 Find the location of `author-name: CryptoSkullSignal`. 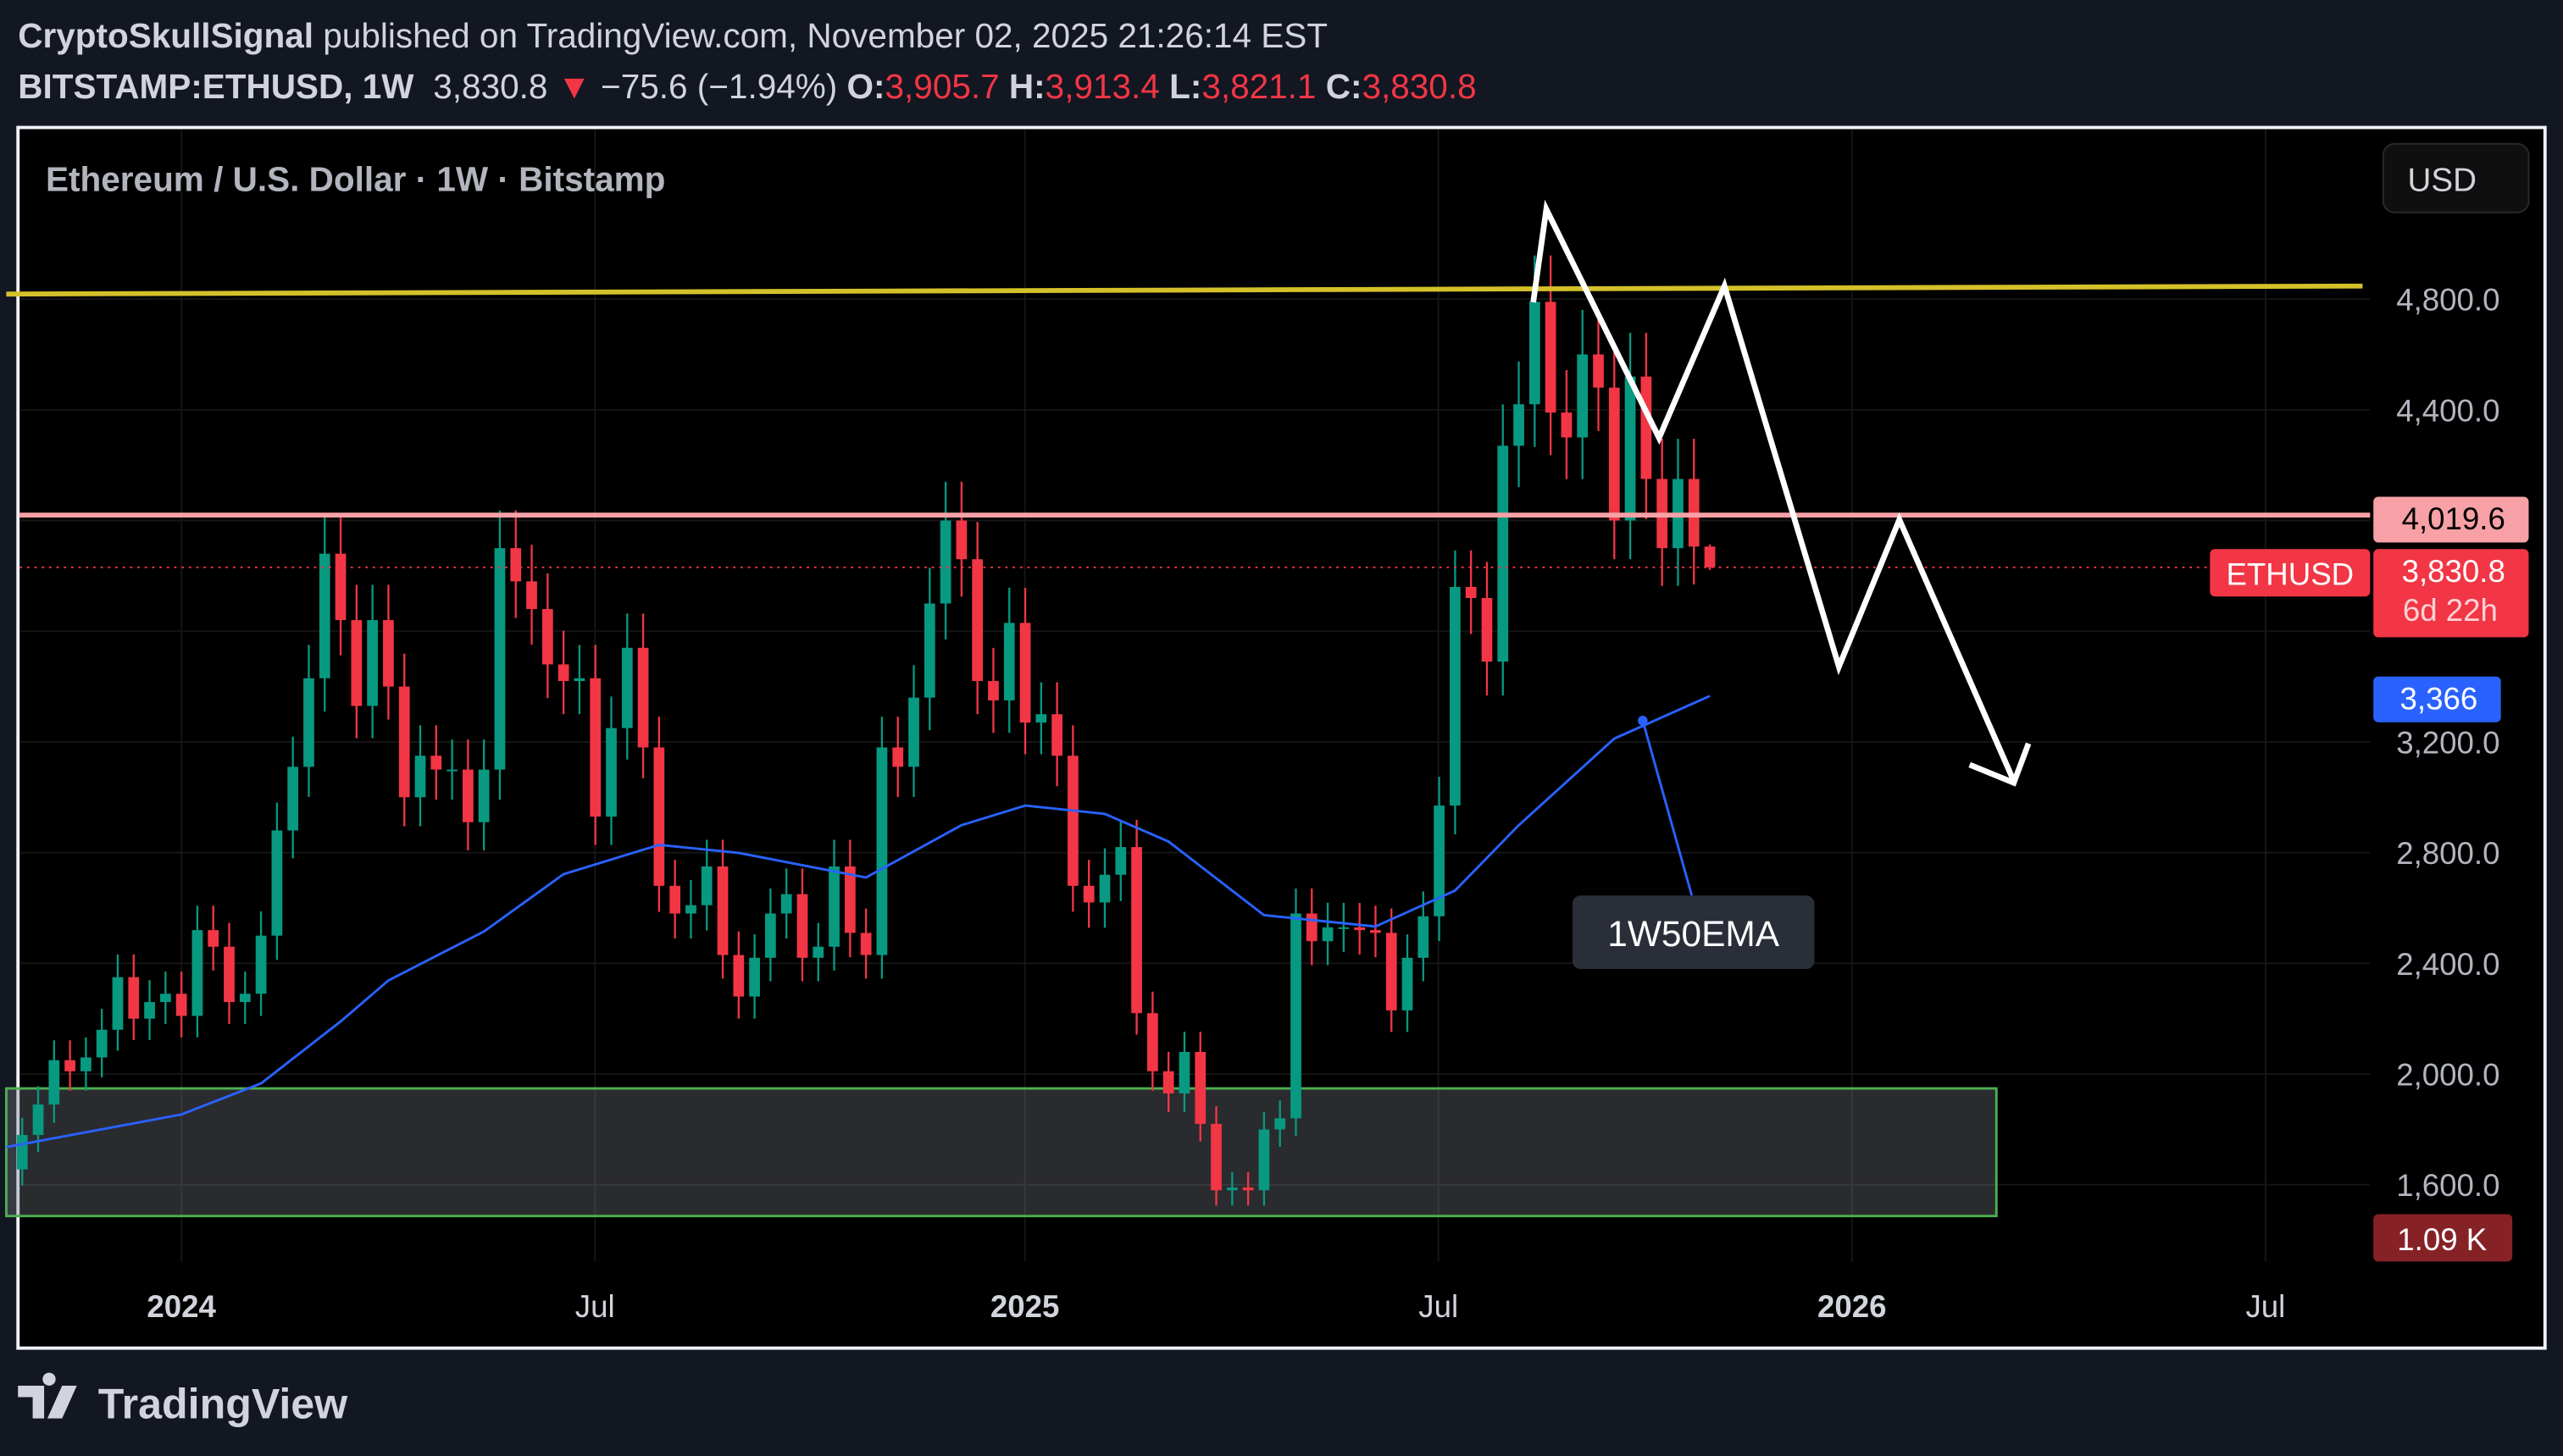

author-name: CryptoSkullSignal is located at coordinates (166, 35).